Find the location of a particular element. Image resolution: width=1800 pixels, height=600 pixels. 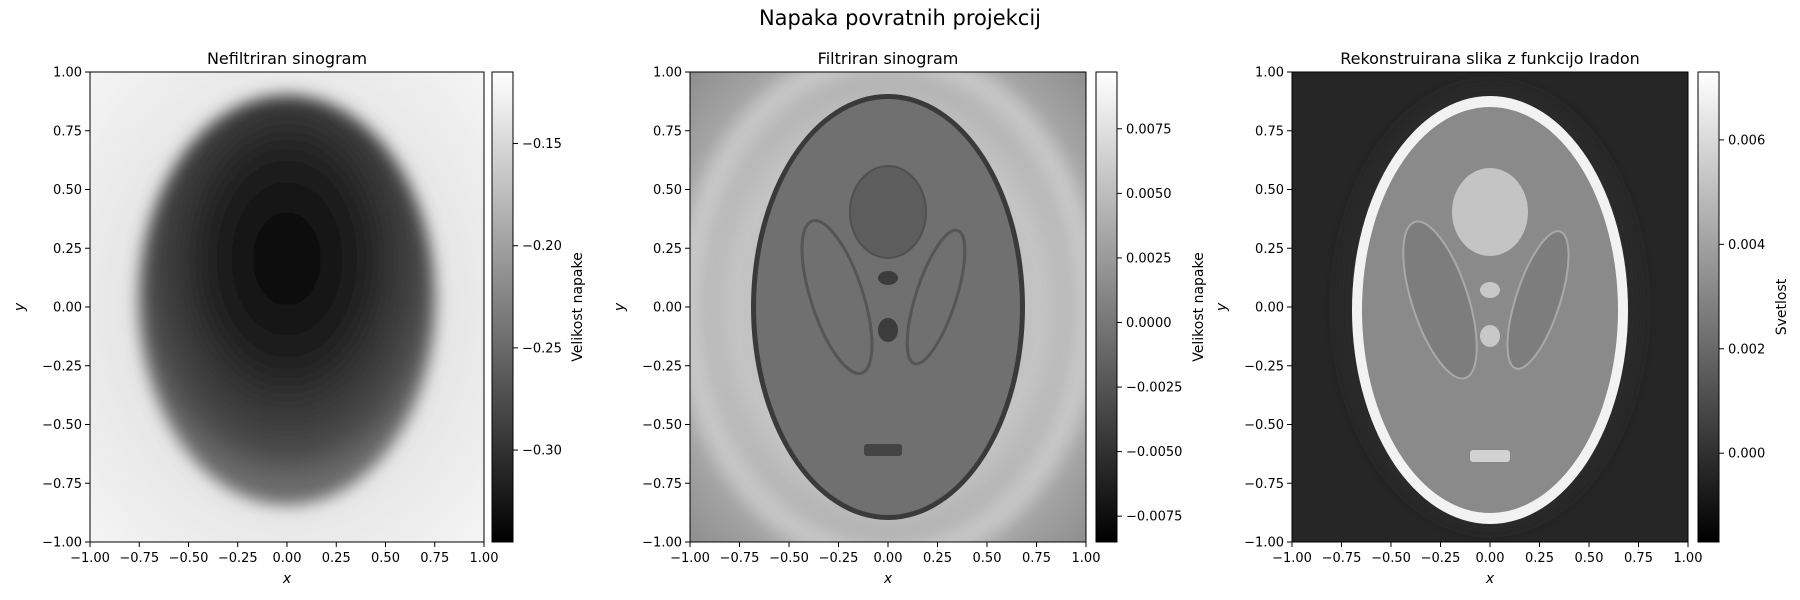

colorbar-tick-label: 0.0025 is located at coordinates (1149, 258).